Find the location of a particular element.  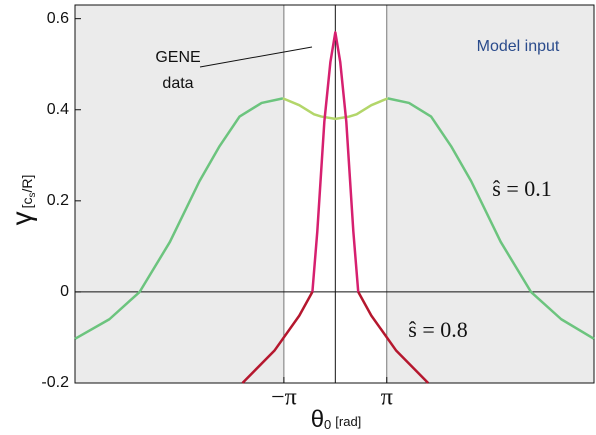

y-tick-label: -0.2 is located at coordinates (55, 382).